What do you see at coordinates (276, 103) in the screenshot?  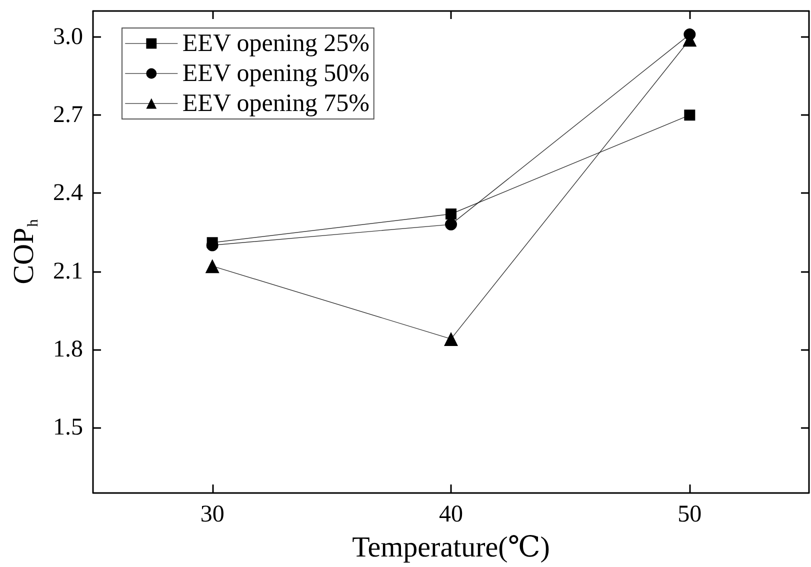 I see `legend-label: EEV opening 75%` at bounding box center [276, 103].